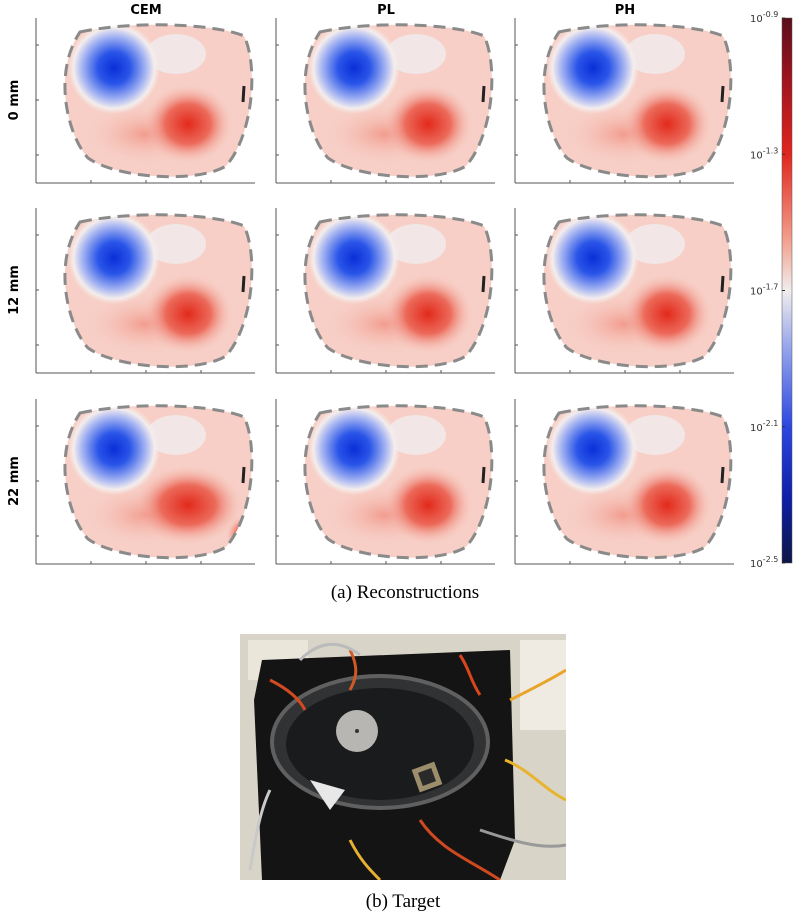  I want to click on caption-a: (a) Reconstructions, so click(405, 592).